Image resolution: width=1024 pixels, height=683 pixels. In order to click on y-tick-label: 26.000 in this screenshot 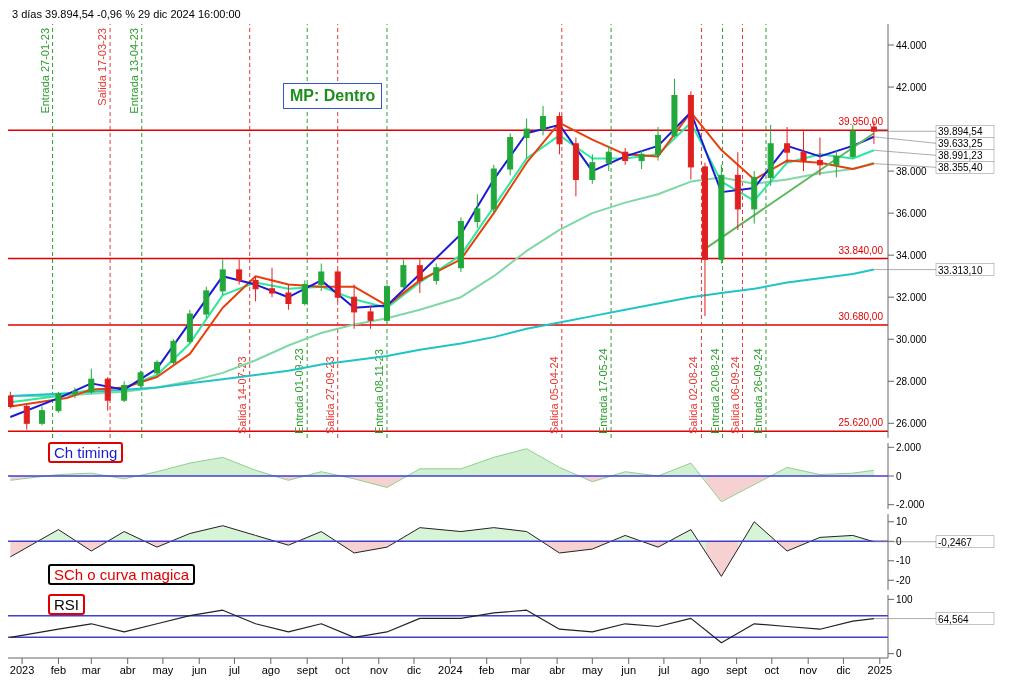, I will do `click(912, 423)`.